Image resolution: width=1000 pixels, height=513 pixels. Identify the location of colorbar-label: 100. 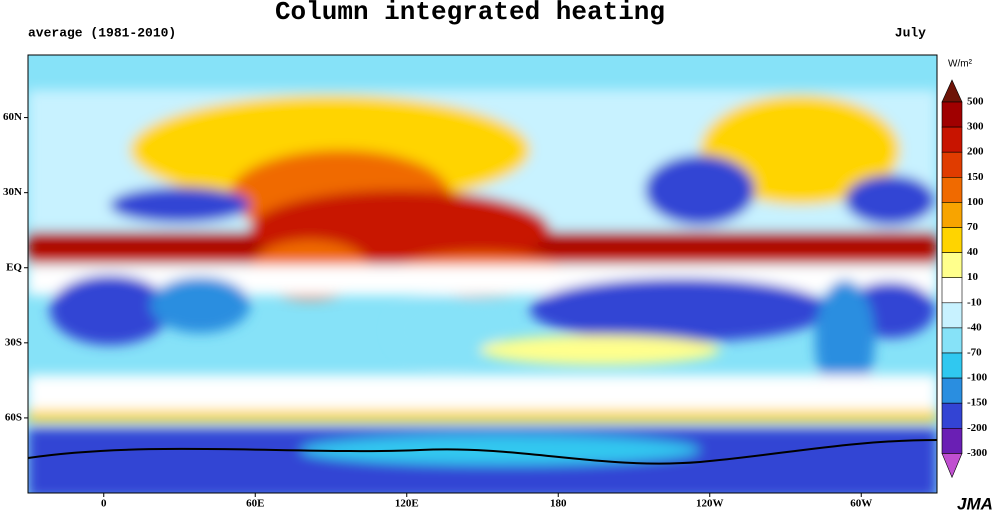
(975, 202).